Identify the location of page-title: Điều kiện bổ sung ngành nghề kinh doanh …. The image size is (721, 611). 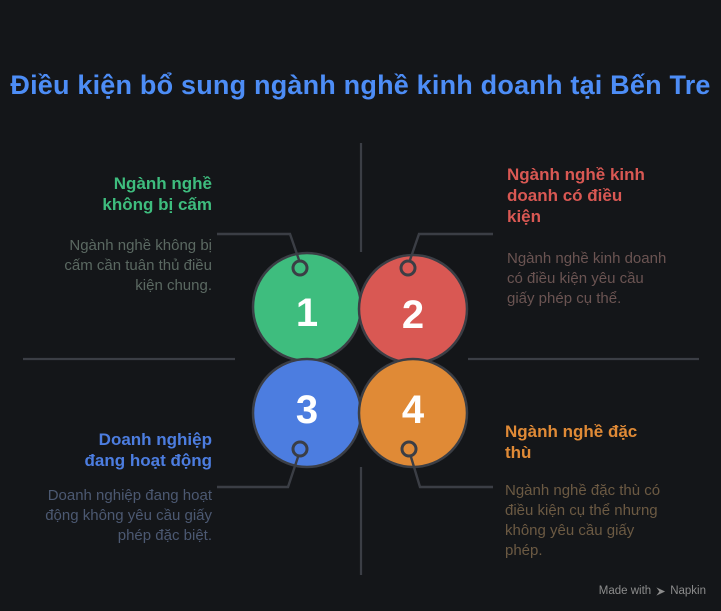
(360, 85).